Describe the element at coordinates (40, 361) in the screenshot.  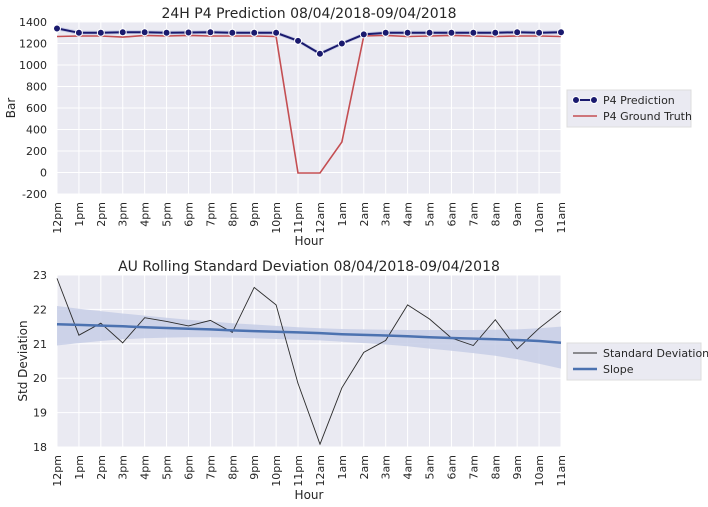
I see `y-axis-ticks: 18 19 20 21 22 23` at that location.